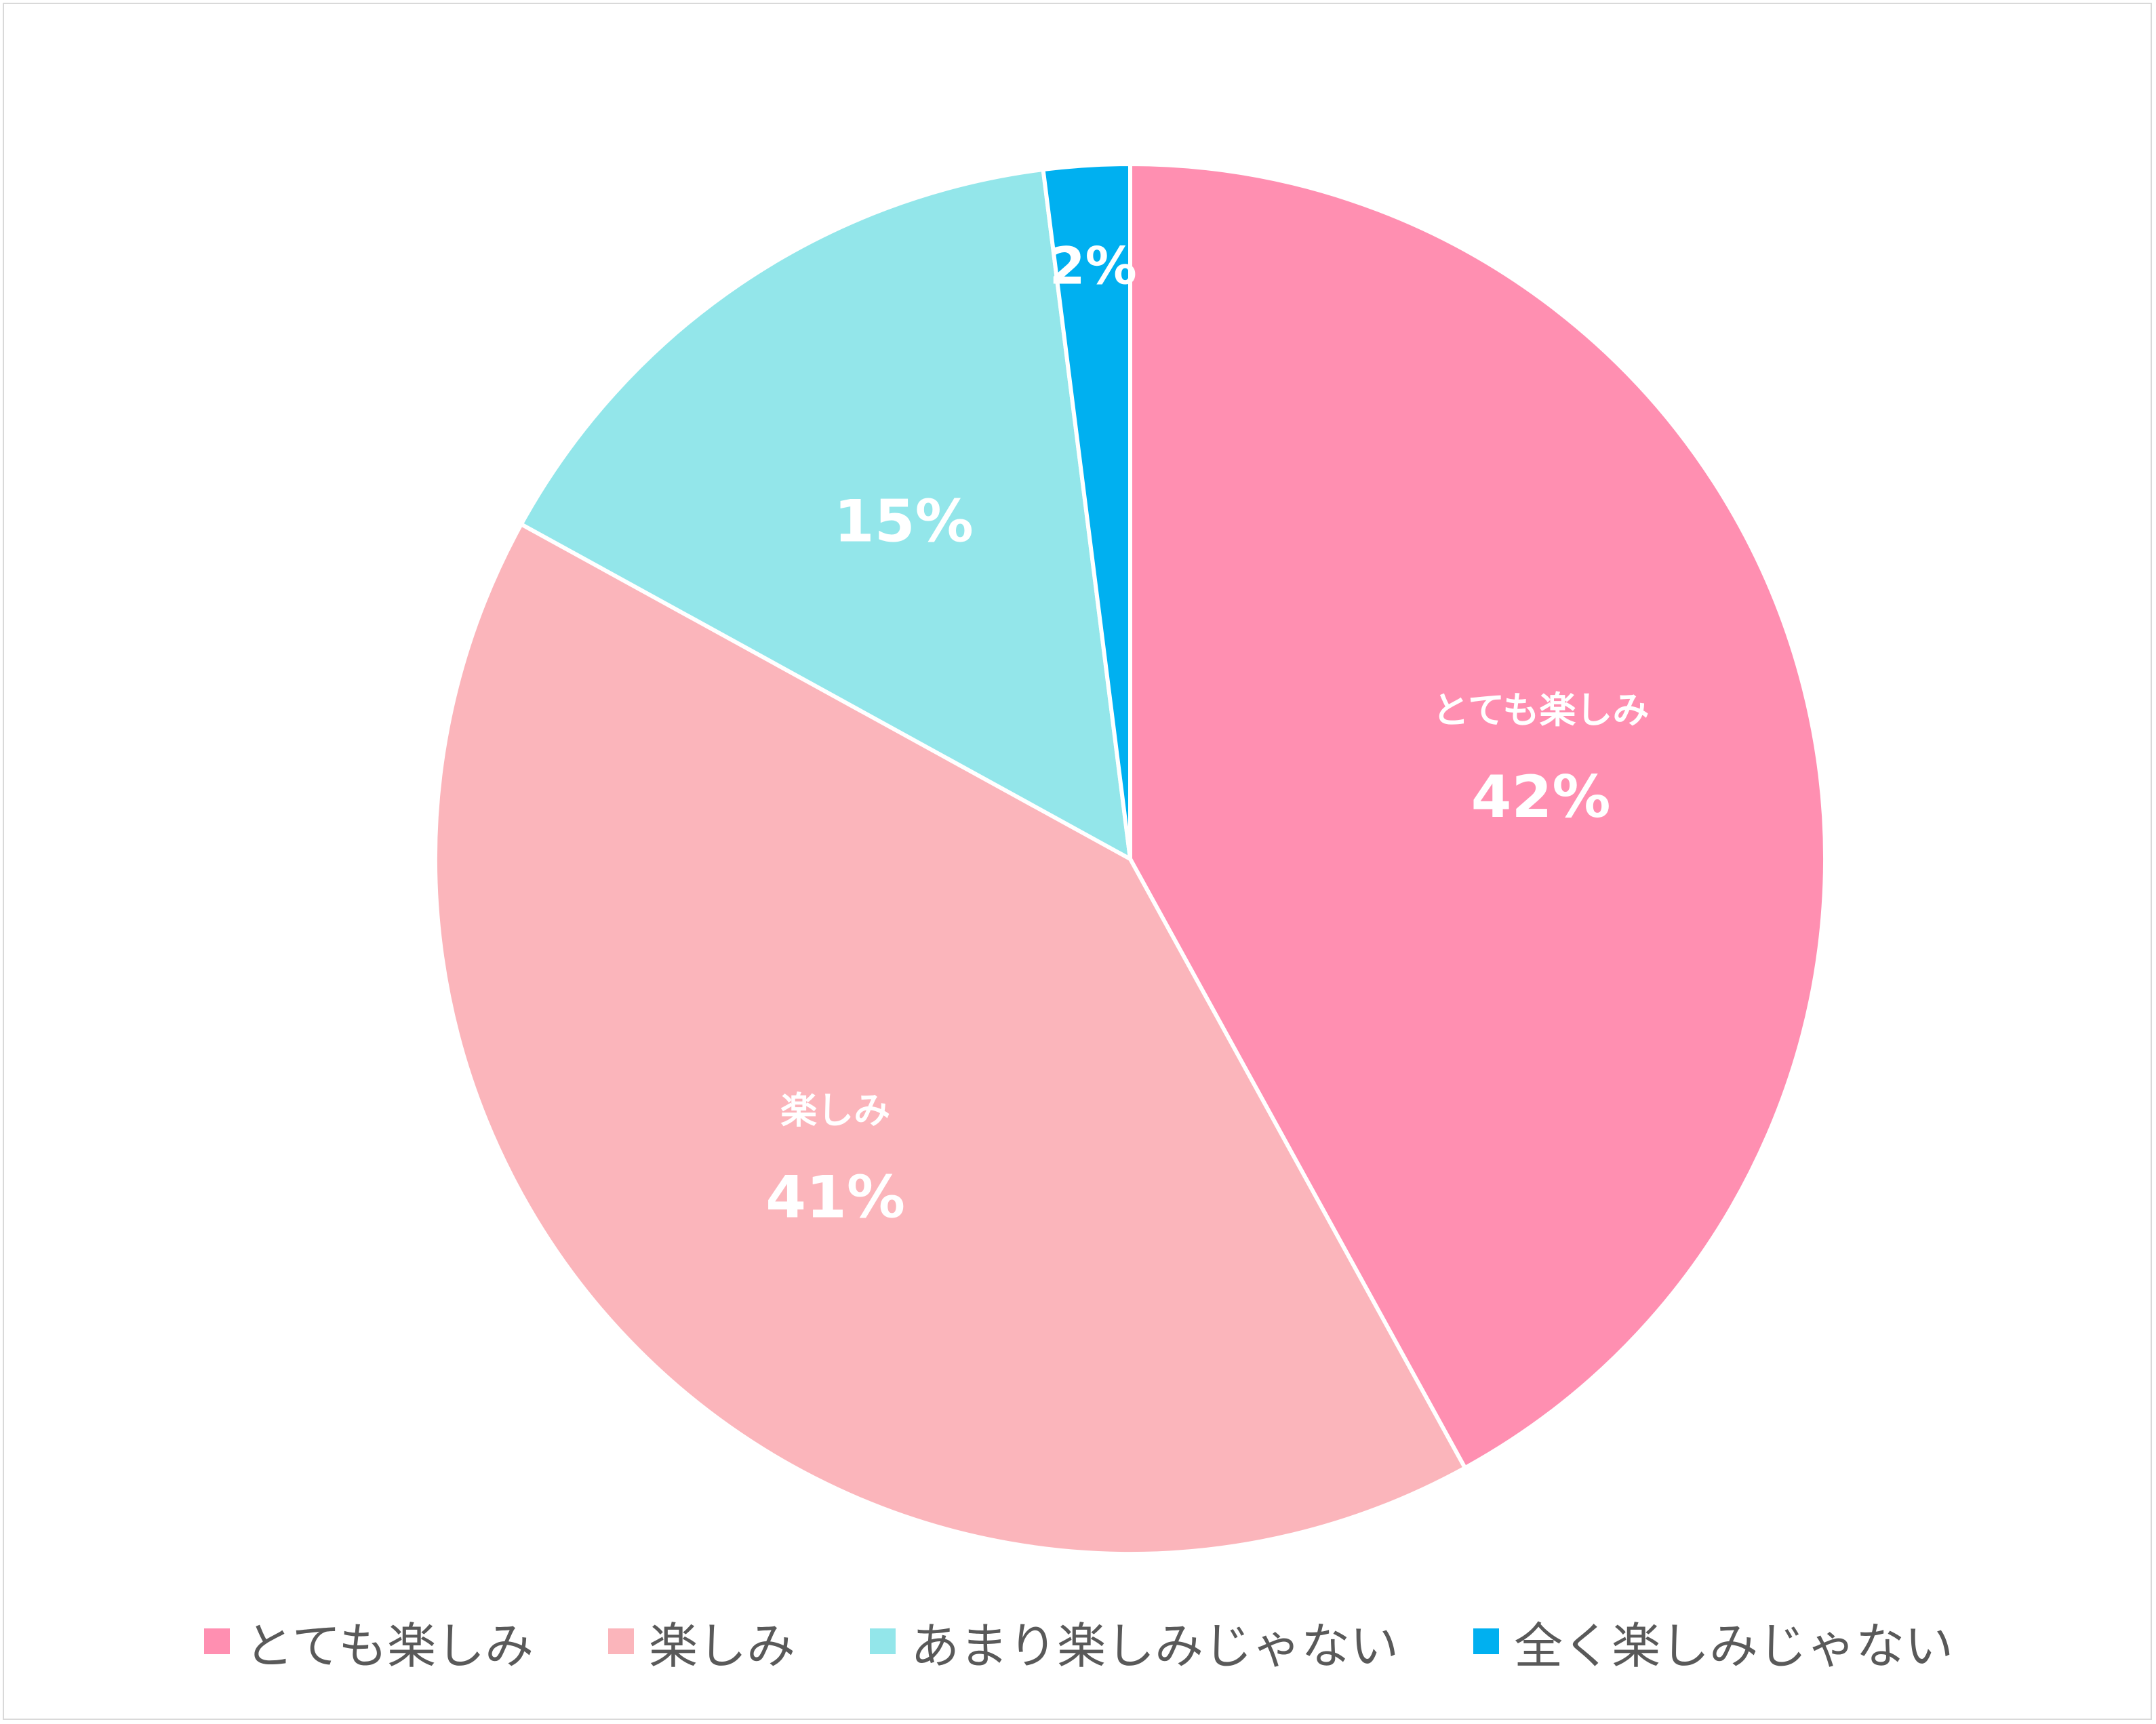  Describe the element at coordinates (835, 1110) in the screenshot. I see `slice-category-label: 楽しみ` at that location.